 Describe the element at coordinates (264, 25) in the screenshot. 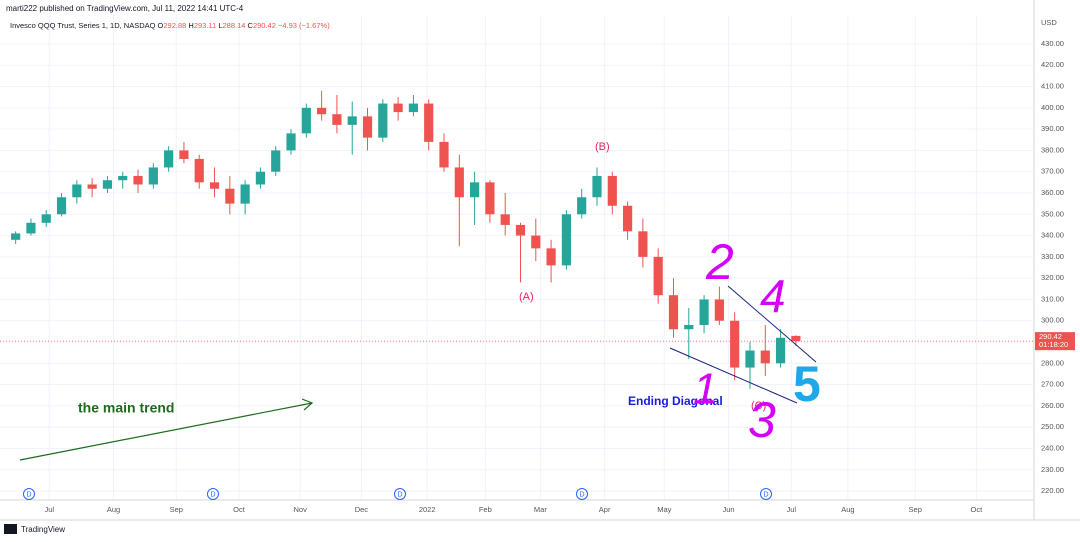

I see `legend-item: 290.42` at that location.